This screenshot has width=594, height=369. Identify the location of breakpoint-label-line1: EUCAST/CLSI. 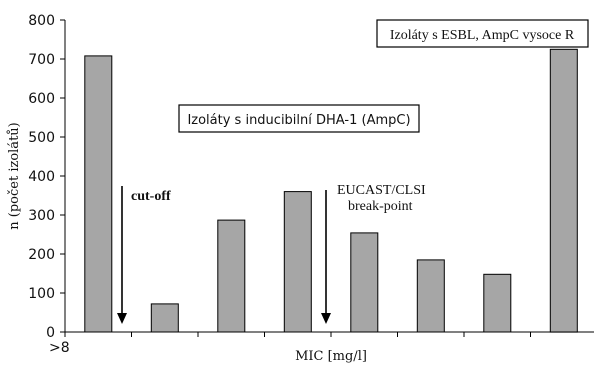
(381, 190).